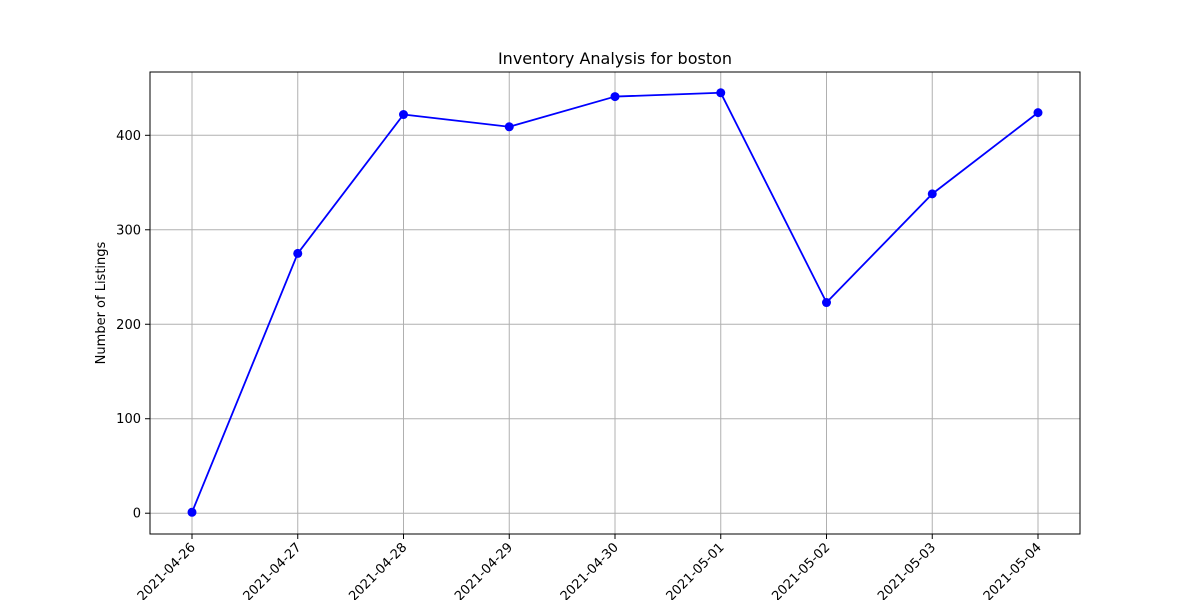  What do you see at coordinates (273, 570) in the screenshot?
I see `x-tick-label: 2021-04-27` at bounding box center [273, 570].